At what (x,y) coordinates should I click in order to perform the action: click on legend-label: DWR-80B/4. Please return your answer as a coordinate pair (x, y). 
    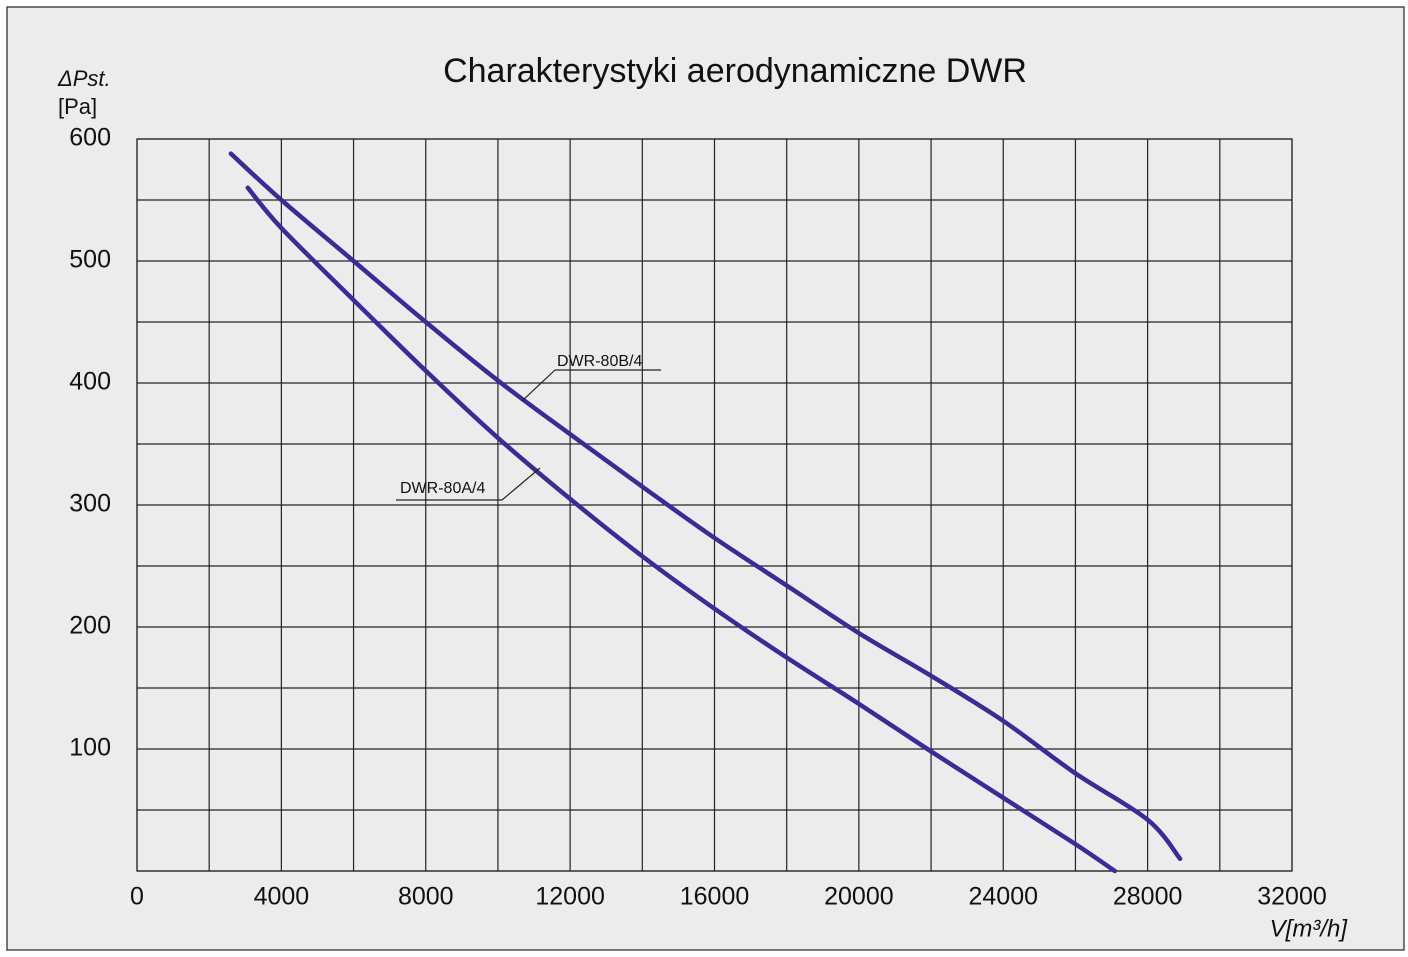
    Looking at the image, I should click on (599, 361).